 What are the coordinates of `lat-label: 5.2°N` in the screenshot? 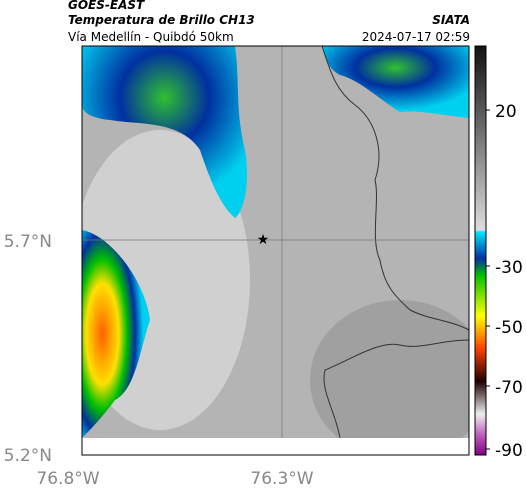 It's located at (28, 456).